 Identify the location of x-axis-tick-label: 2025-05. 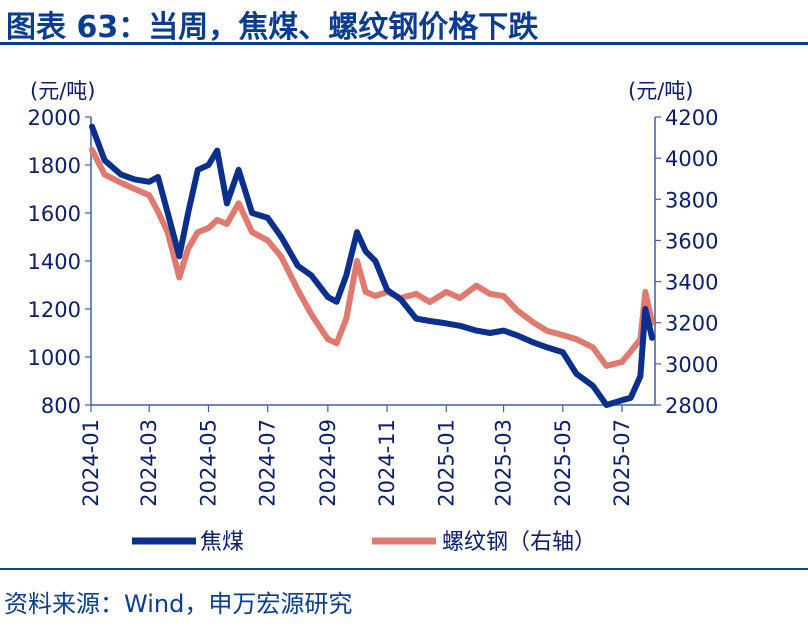
(563, 463).